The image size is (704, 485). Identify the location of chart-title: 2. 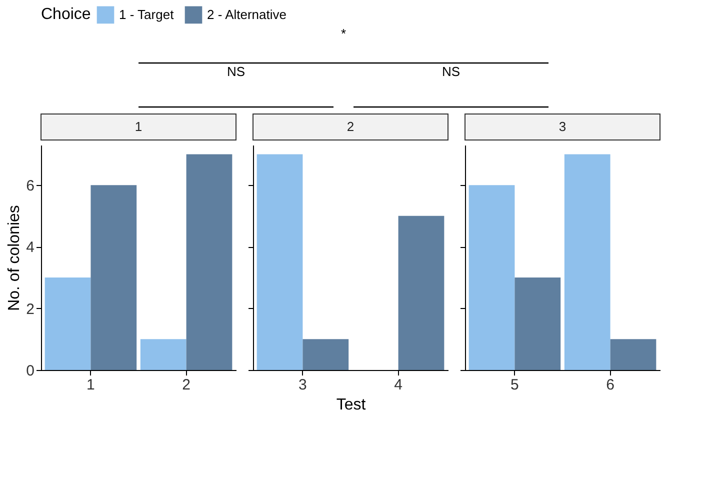
(350, 126).